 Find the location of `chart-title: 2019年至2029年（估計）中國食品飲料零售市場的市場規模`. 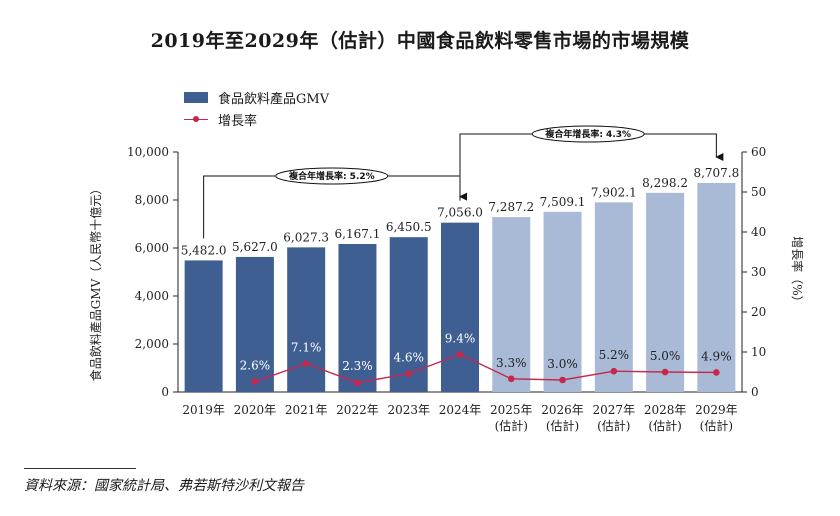

chart-title: 2019年至2029年（估計）中國食品飲料零售市場的市場規模 is located at coordinates (420, 41).